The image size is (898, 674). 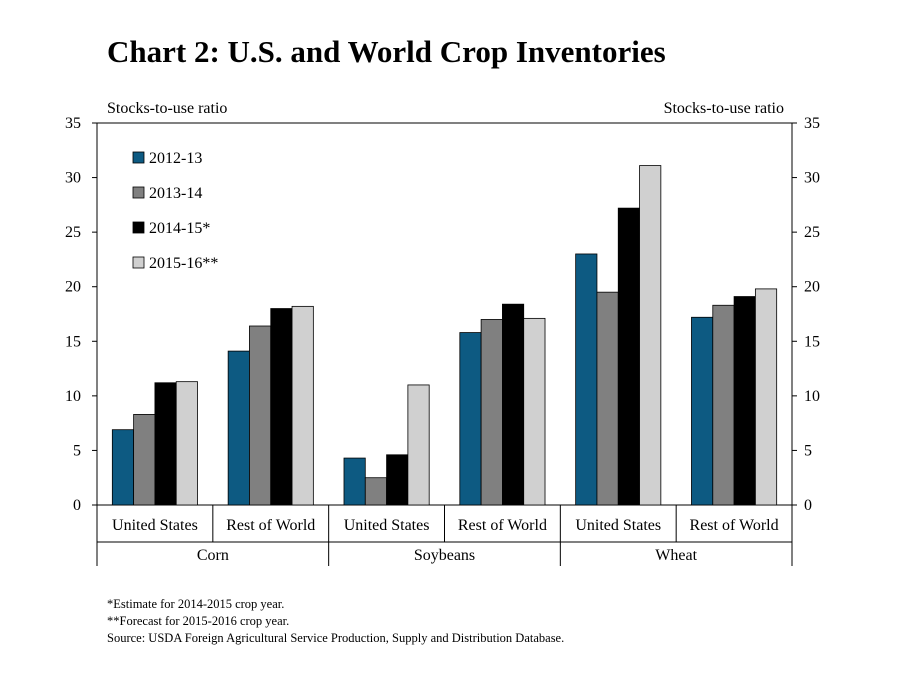 What do you see at coordinates (812, 178) in the screenshot?
I see `y-tick-label-right: 30` at bounding box center [812, 178].